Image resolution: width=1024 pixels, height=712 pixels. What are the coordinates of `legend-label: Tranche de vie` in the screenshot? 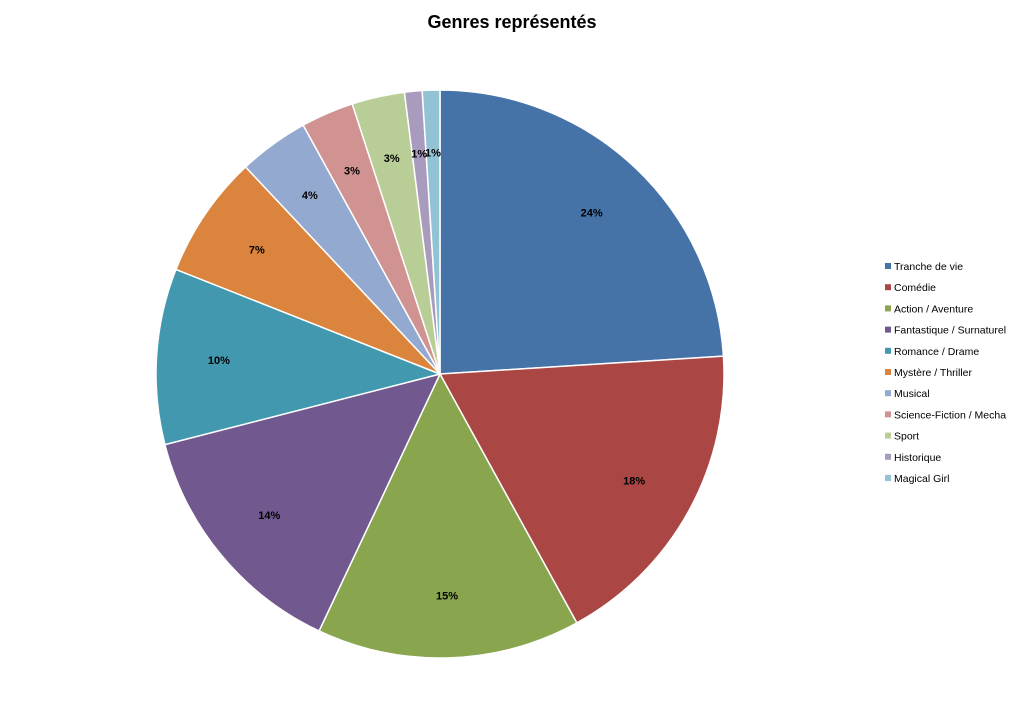 It's located at (928, 267).